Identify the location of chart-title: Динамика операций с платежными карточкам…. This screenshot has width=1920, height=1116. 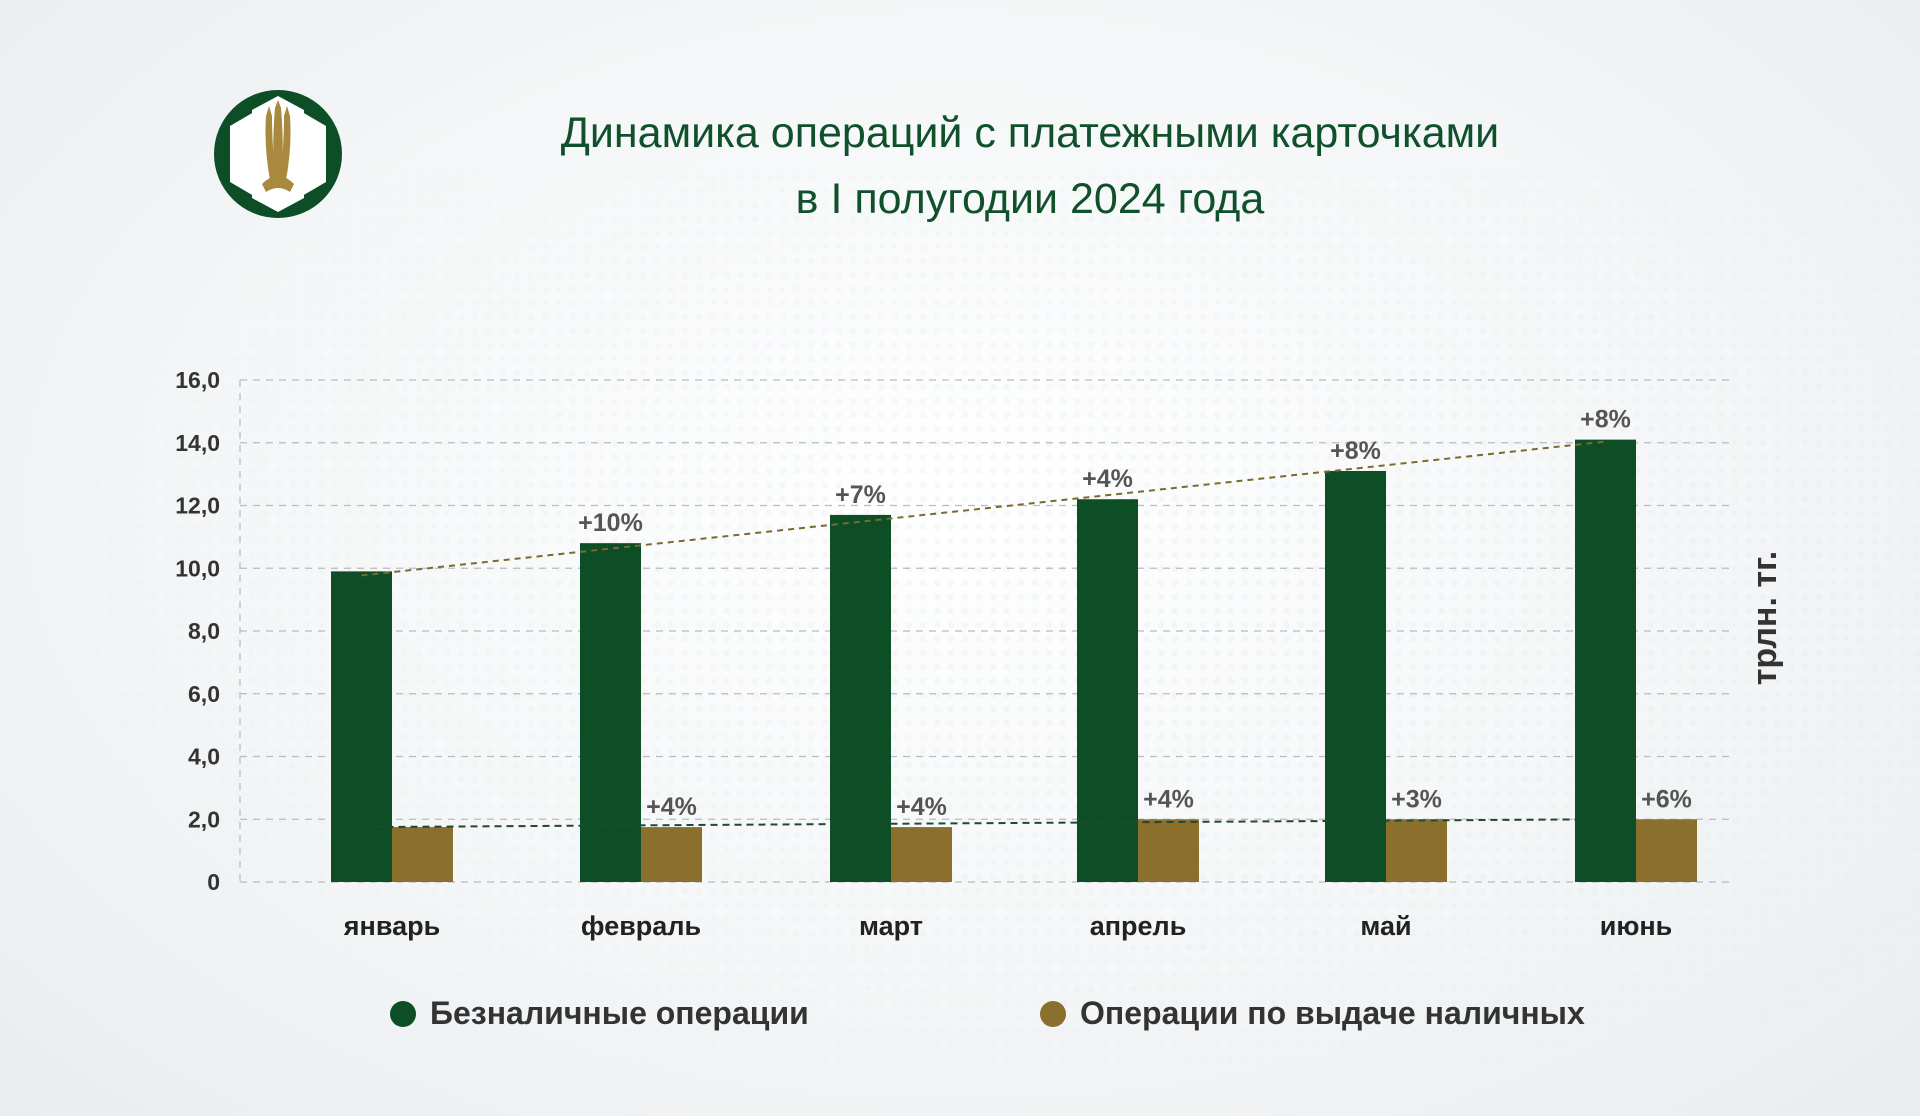
(1030, 166).